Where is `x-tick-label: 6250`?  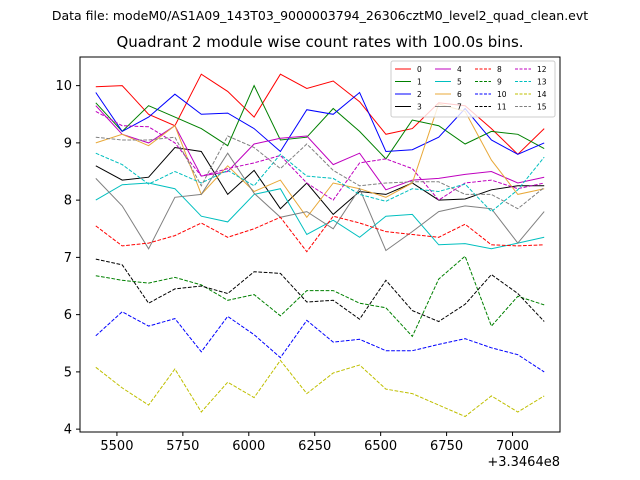 x-tick-label: 6250 is located at coordinates (314, 446).